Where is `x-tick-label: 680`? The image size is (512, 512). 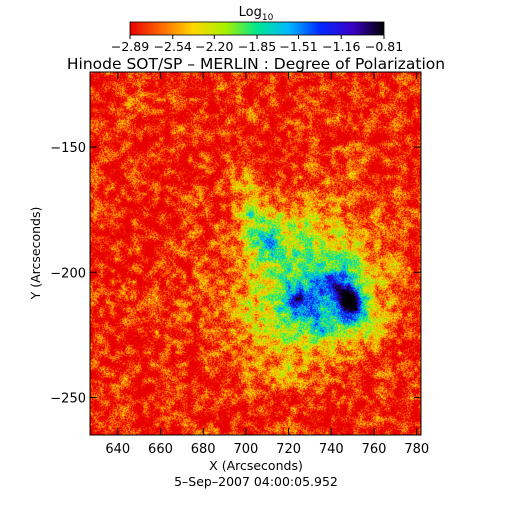 x-tick-label: 680 is located at coordinates (203, 449).